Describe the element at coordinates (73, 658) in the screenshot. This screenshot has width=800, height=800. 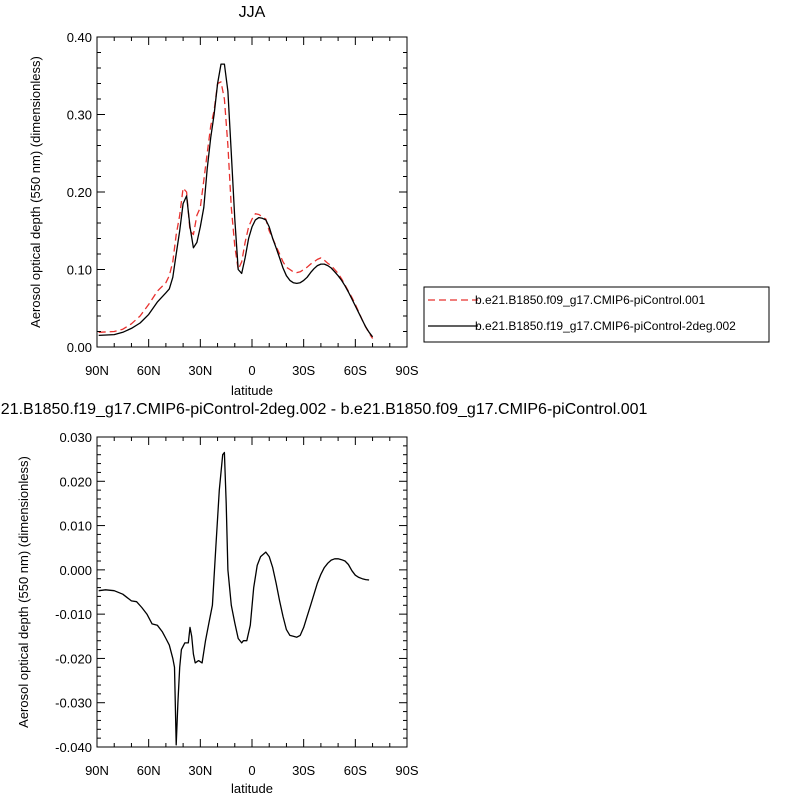
I see `y-tick-label: -0.020` at that location.